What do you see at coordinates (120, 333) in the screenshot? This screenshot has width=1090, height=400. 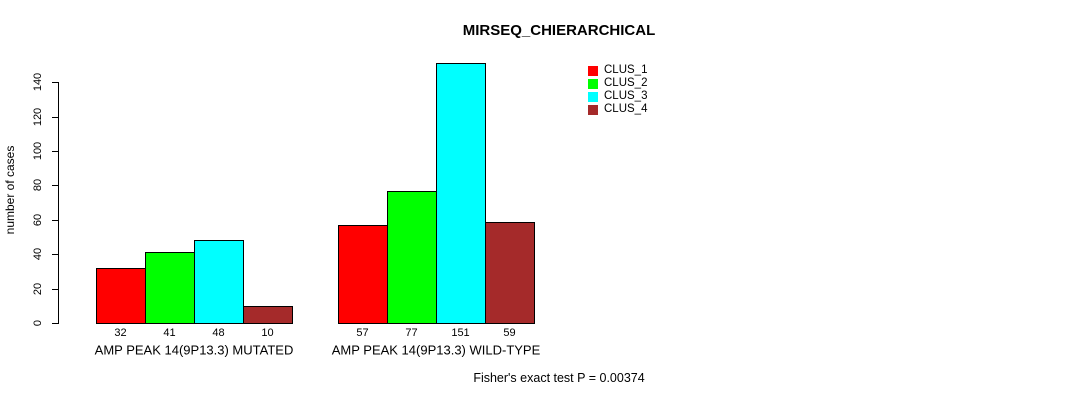 I see `bar-value-label: 32` at bounding box center [120, 333].